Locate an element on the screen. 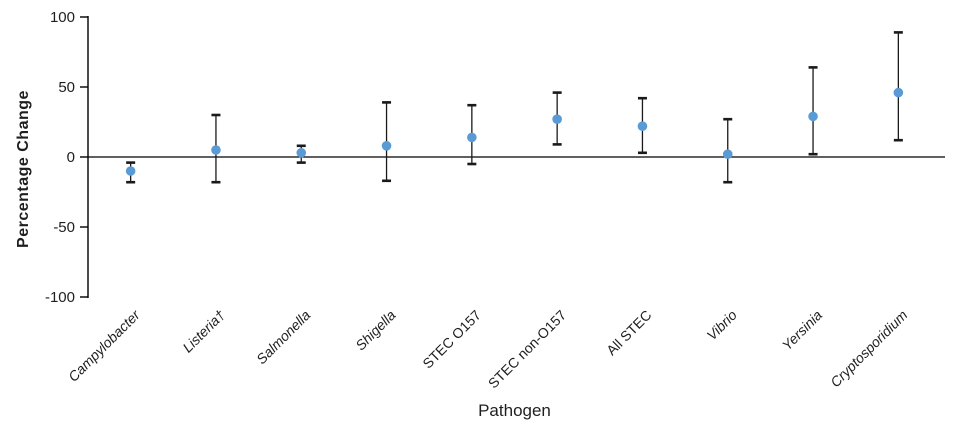 The width and height of the screenshot is (961, 443). x-axis-title: Pathogen is located at coordinates (514, 410).